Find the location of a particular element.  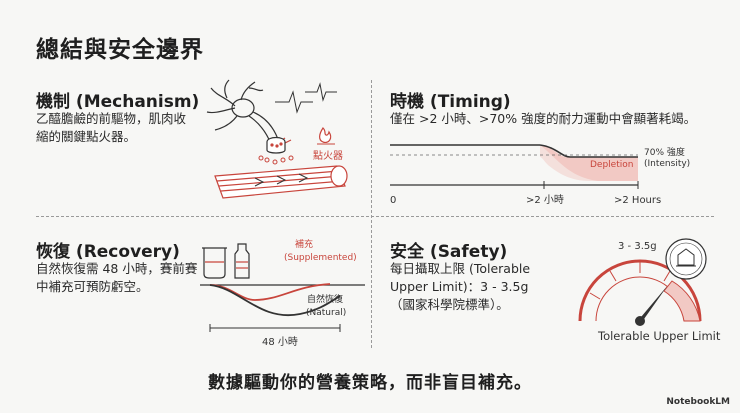

supplemented-label: 補充 is located at coordinates (304, 244).